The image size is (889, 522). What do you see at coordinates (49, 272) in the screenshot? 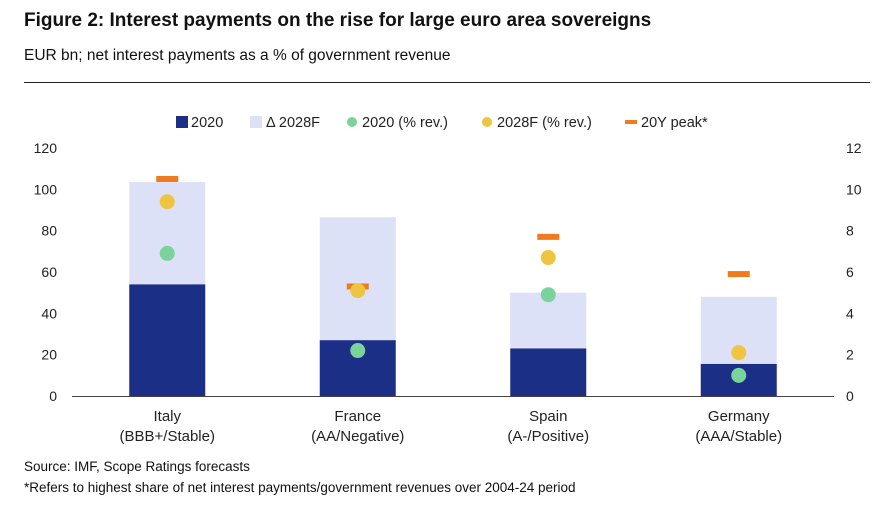
I see `left-axis-tick-label: 60` at bounding box center [49, 272].